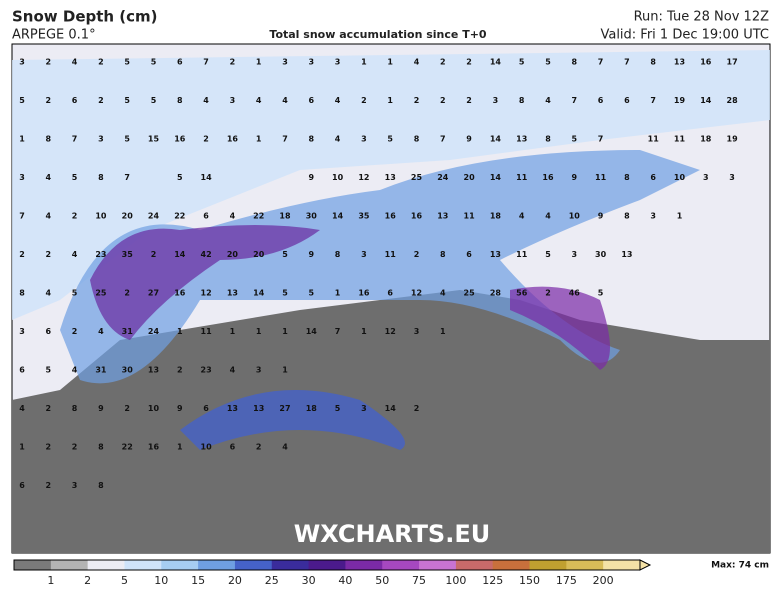 This screenshot has width=781, height=604. I want to click on title: Snow Depth (cm), so click(85, 17).